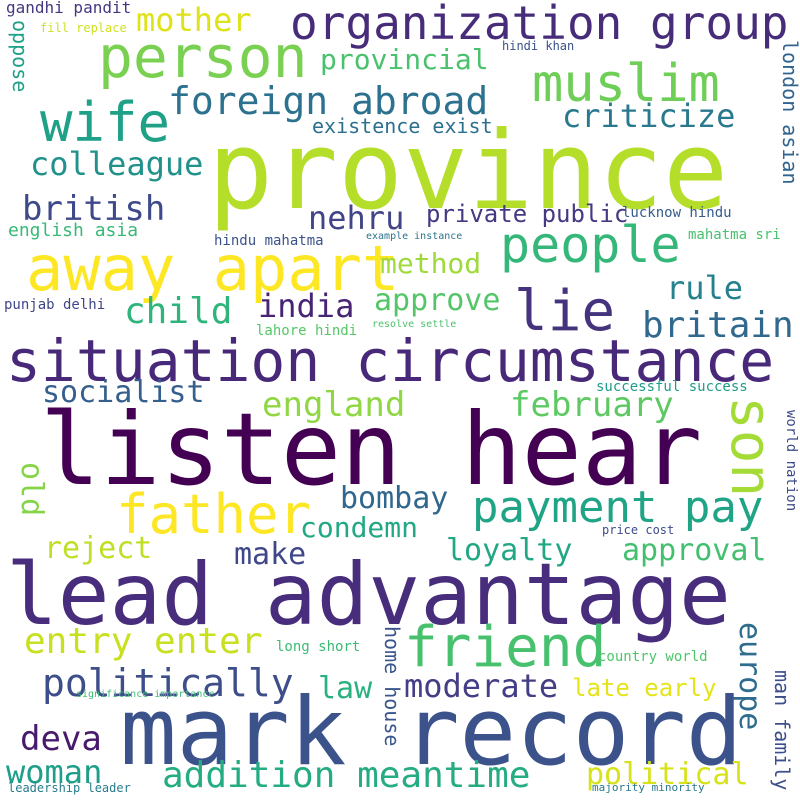 The image size is (800, 800). I want to click on word: world nation, so click(791, 461).